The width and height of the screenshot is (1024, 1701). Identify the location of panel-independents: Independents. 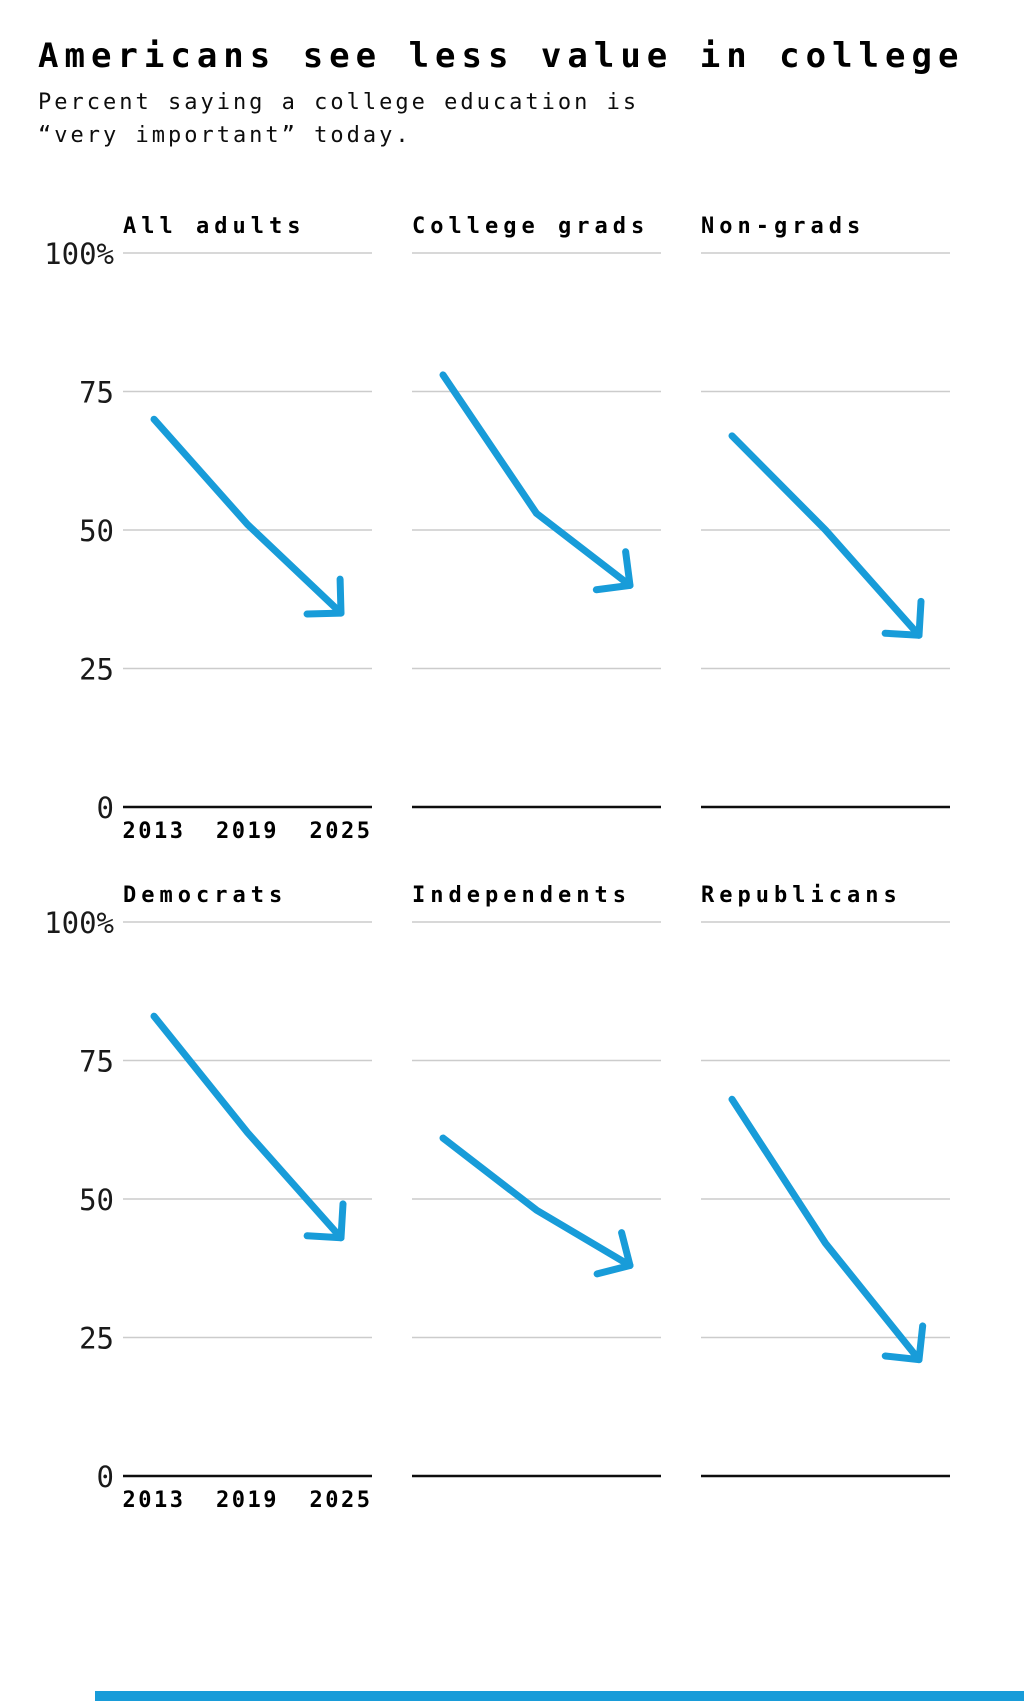
(536, 1180).